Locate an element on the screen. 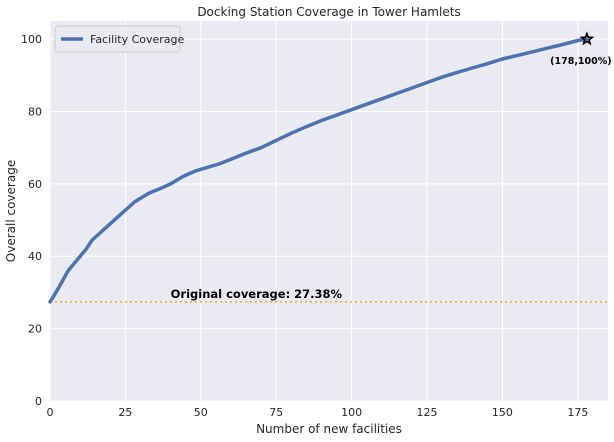 The width and height of the screenshot is (614, 442). end-point-star-marker is located at coordinates (587, 38).